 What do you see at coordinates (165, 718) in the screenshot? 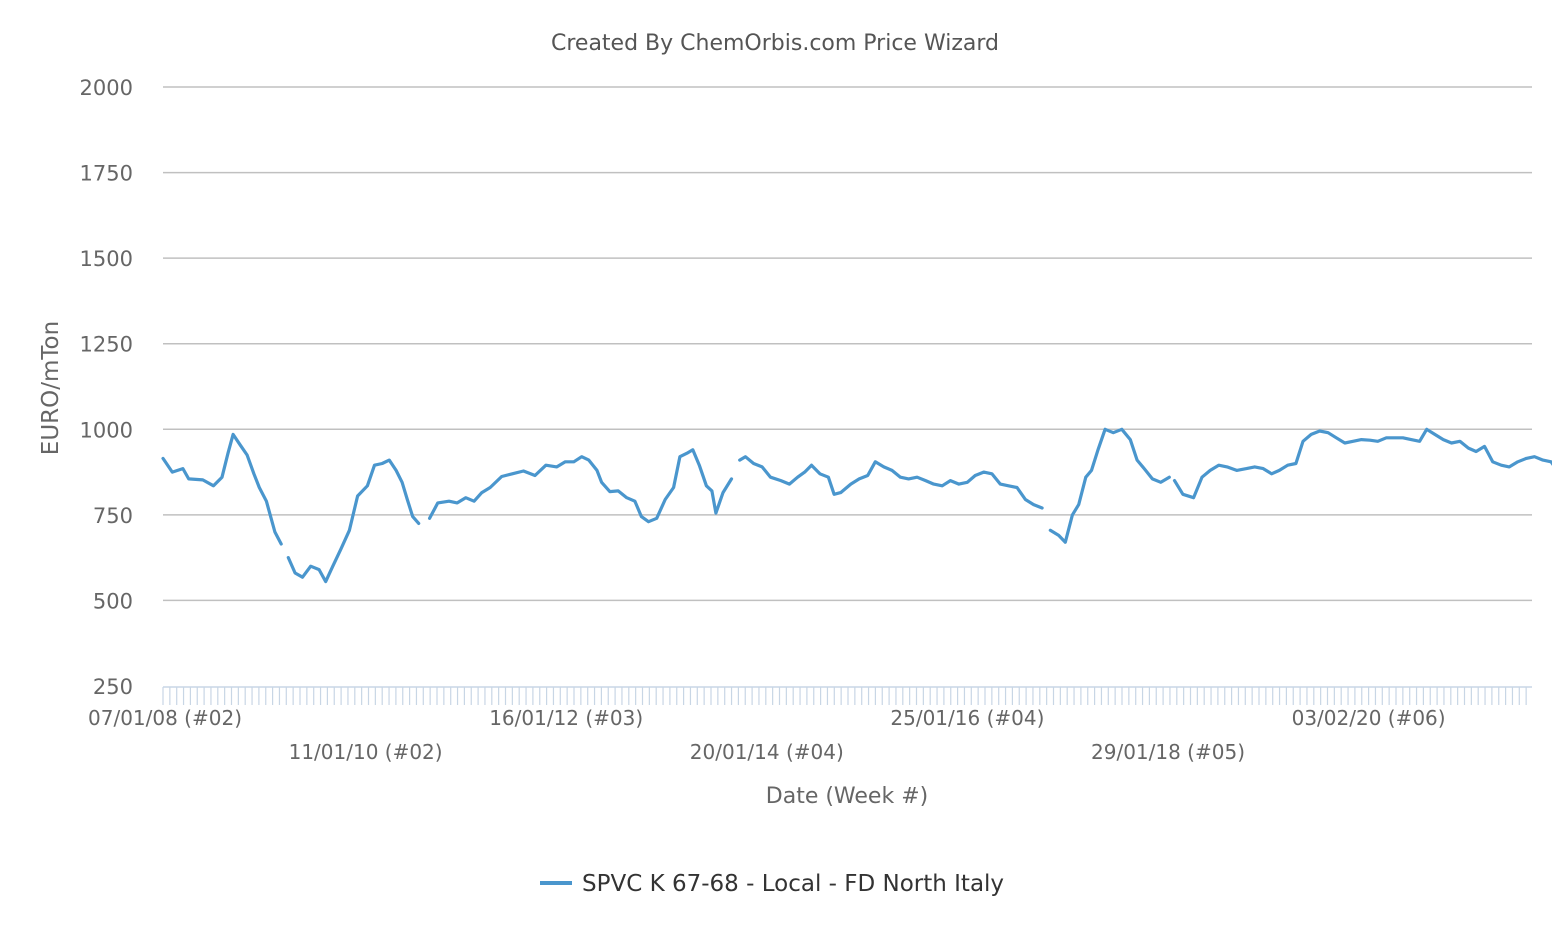
I see `x-tick-label: 07/01/08 (#02)` at bounding box center [165, 718].